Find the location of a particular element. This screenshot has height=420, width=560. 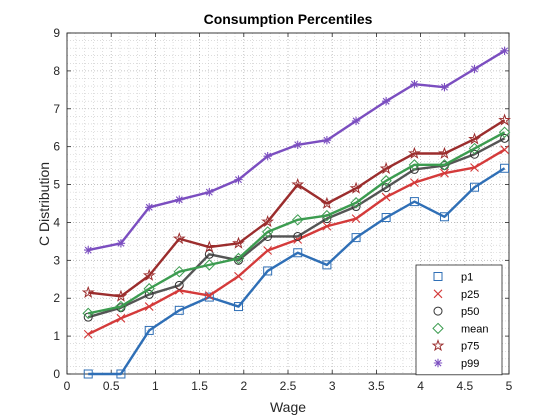

legend-label-p75: p75 is located at coordinates (470, 347).